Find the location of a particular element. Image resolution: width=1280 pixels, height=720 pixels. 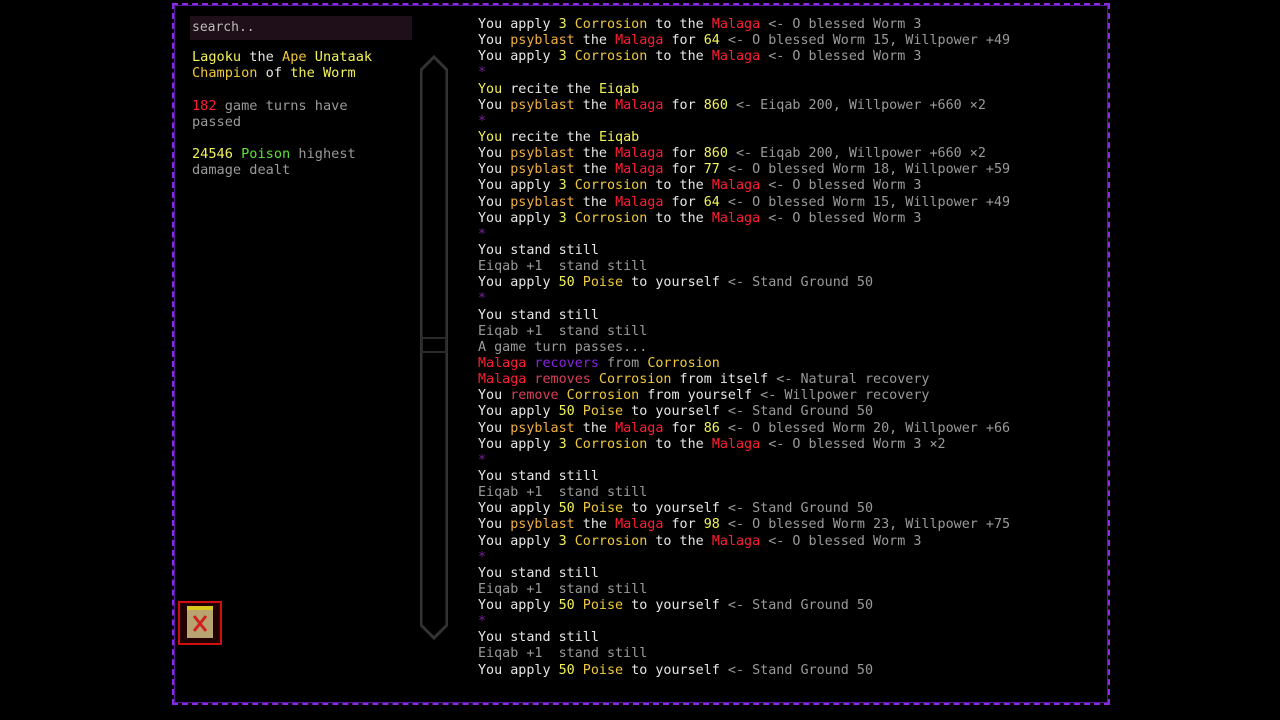

text-segment: <- O blessed Worm 15, Willpower +49 is located at coordinates (865, 202).